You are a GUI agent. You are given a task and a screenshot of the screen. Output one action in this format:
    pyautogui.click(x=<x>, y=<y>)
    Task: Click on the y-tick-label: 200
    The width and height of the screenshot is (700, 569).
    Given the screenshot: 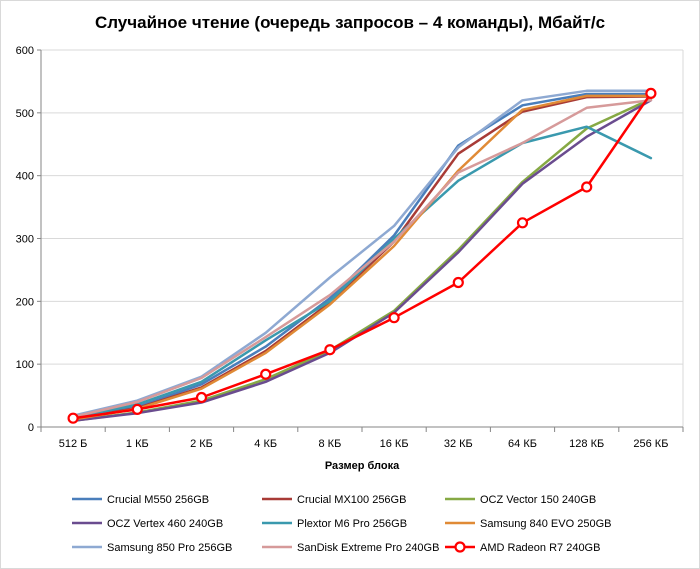 What is the action you would take?
    pyautogui.click(x=25, y=302)
    